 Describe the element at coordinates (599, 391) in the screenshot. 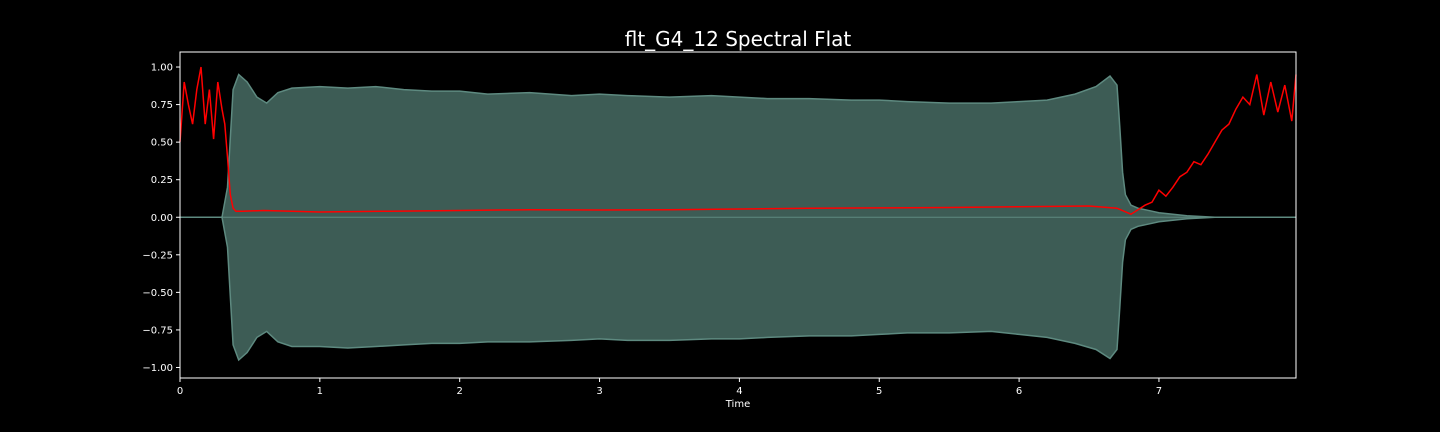

I see `x-tick-label: 3` at that location.